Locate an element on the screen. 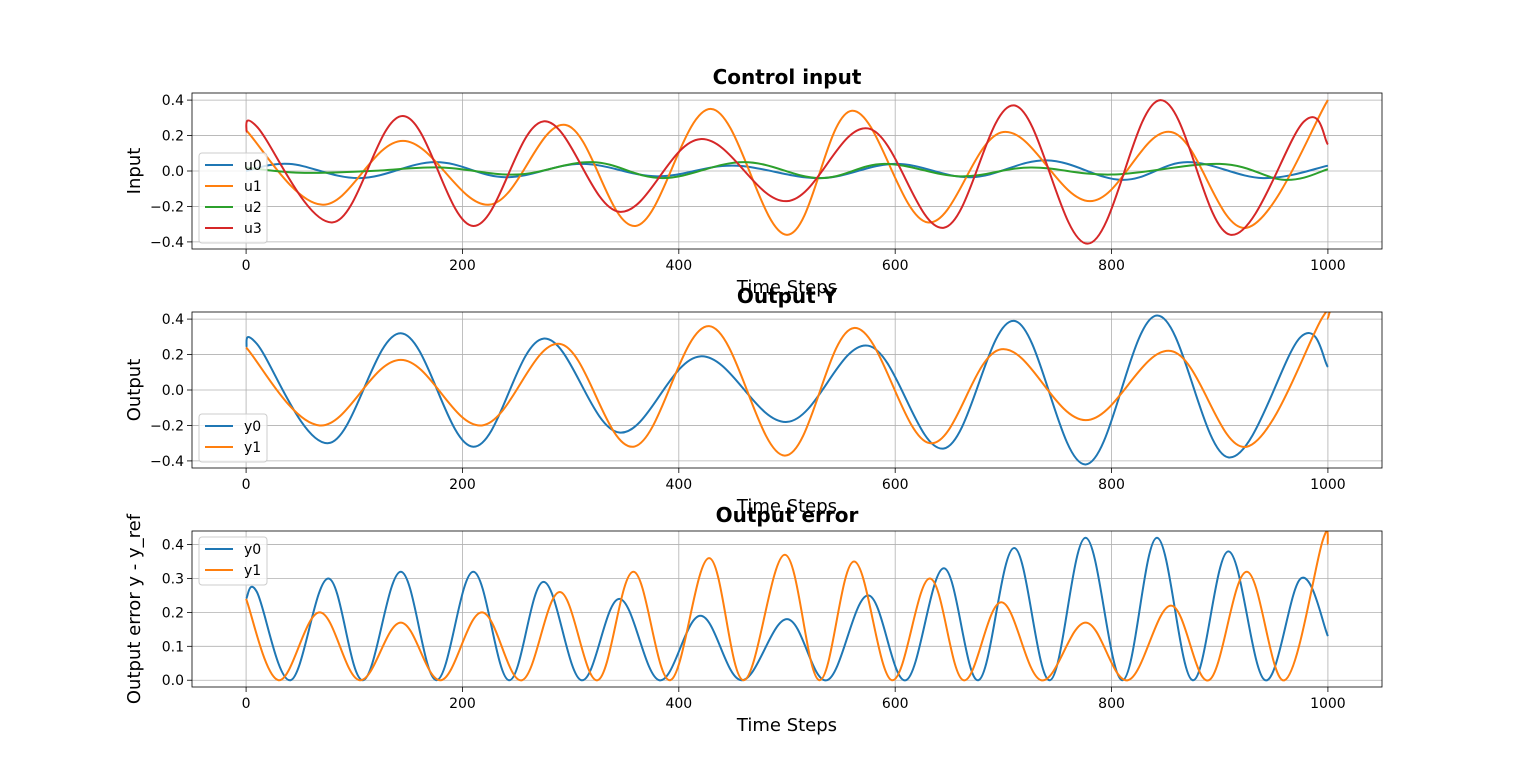  panel-title: Output error is located at coordinates (787, 515).